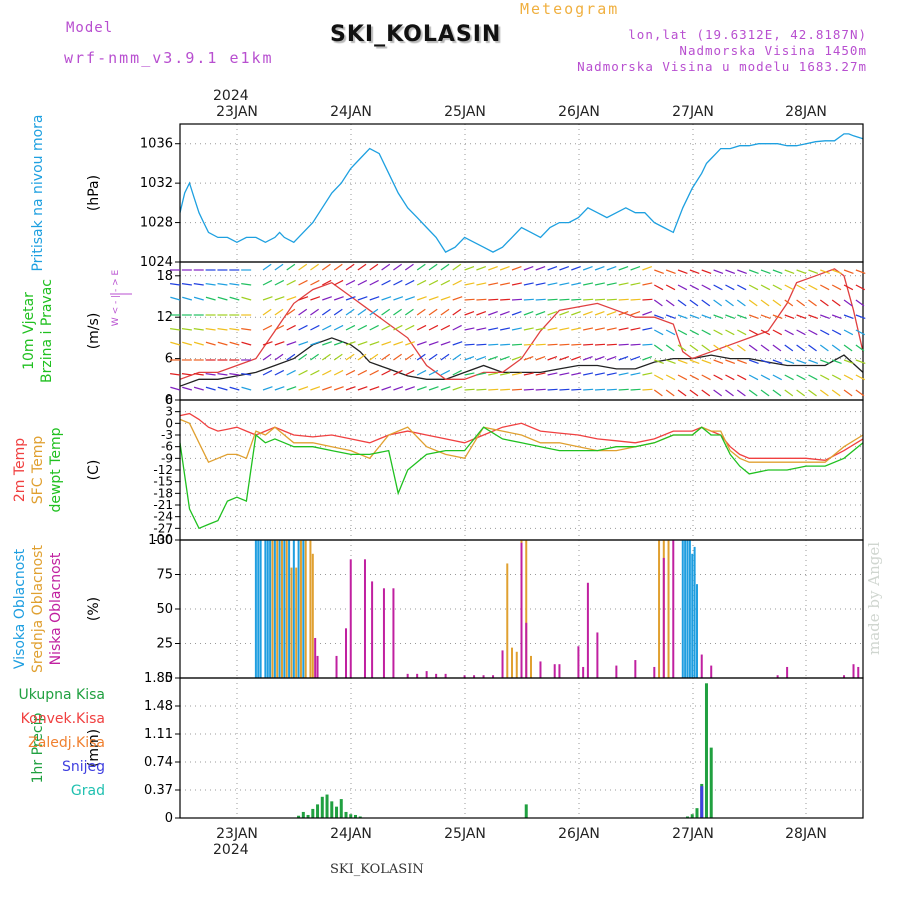 This screenshot has width=900, height=900. I want to click on unit-temperature: (C), so click(94, 470).